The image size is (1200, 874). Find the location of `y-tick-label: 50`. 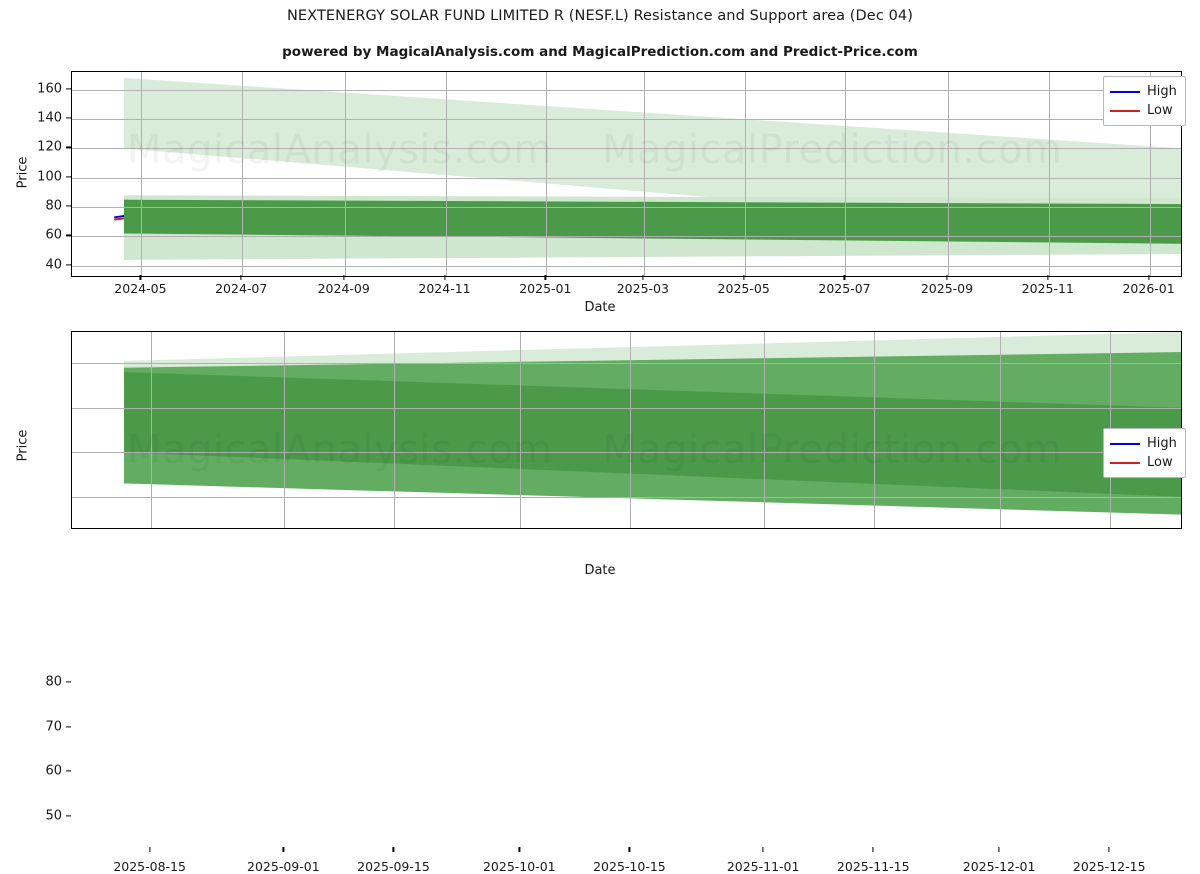

y-tick-label: 50 is located at coordinates (53, 816).